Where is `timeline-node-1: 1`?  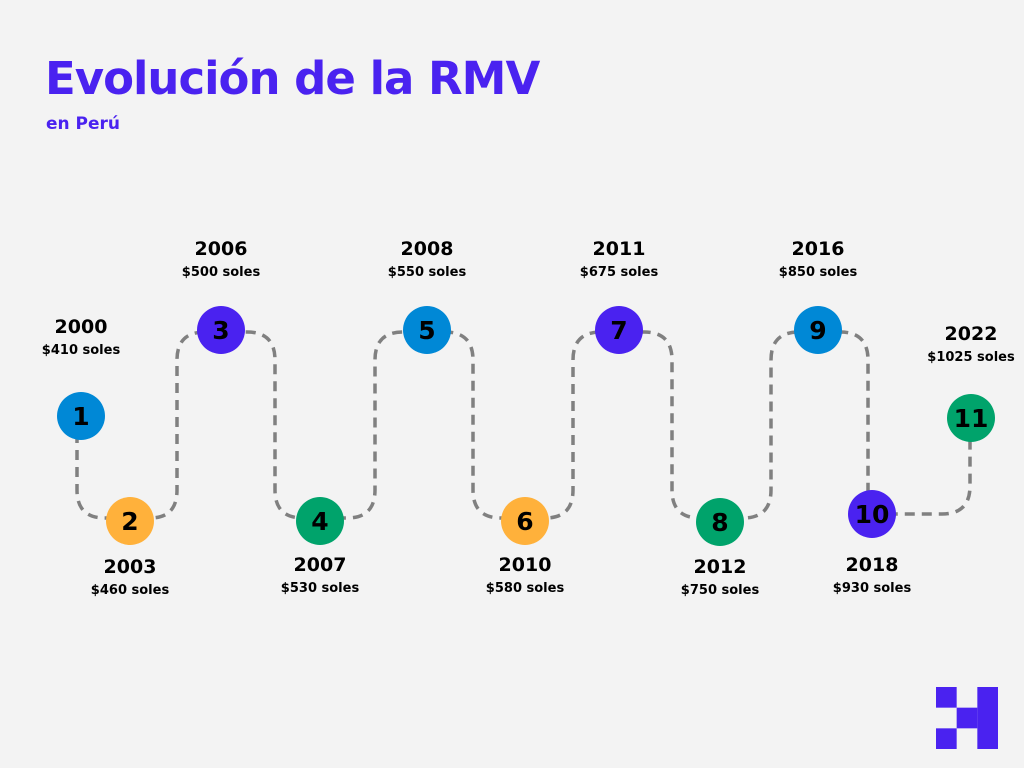 timeline-node-1: 1 is located at coordinates (81, 416).